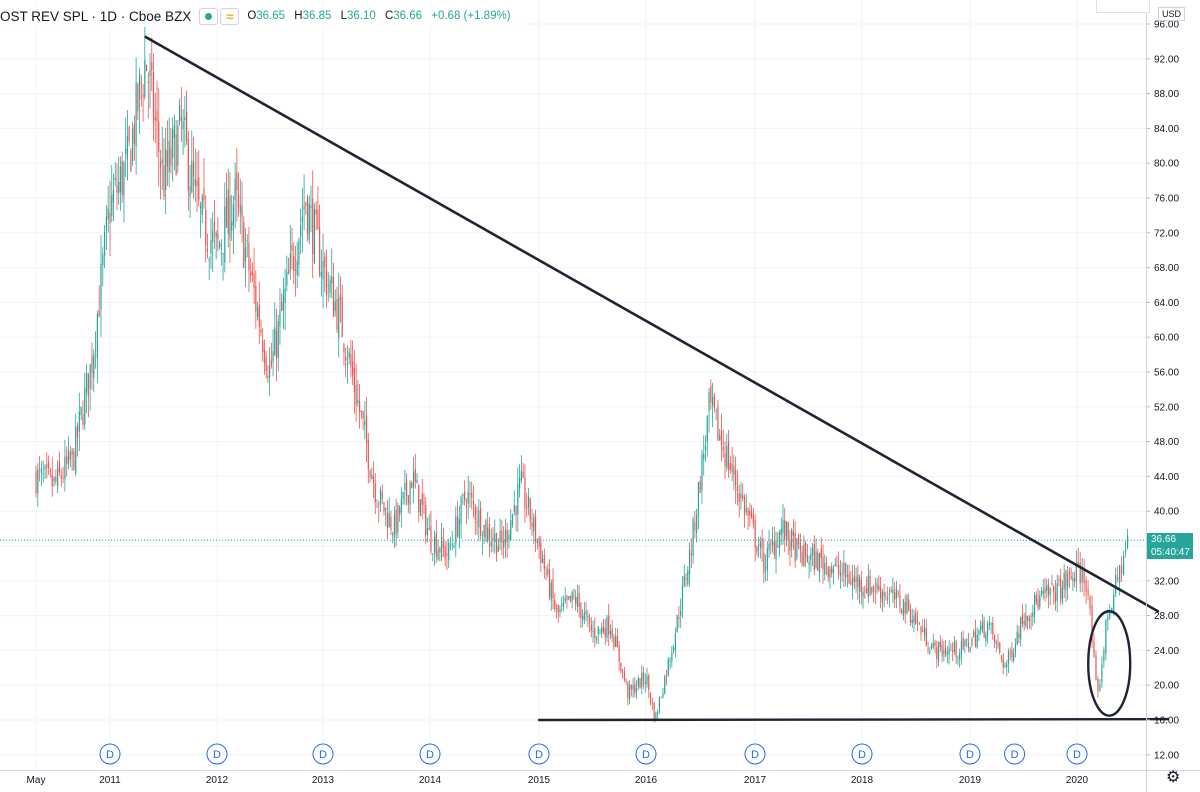 The height and width of the screenshot is (792, 1200). Describe the element at coordinates (471, 16) in the screenshot. I see `change-value: +0.68 (+1.89%)` at that location.